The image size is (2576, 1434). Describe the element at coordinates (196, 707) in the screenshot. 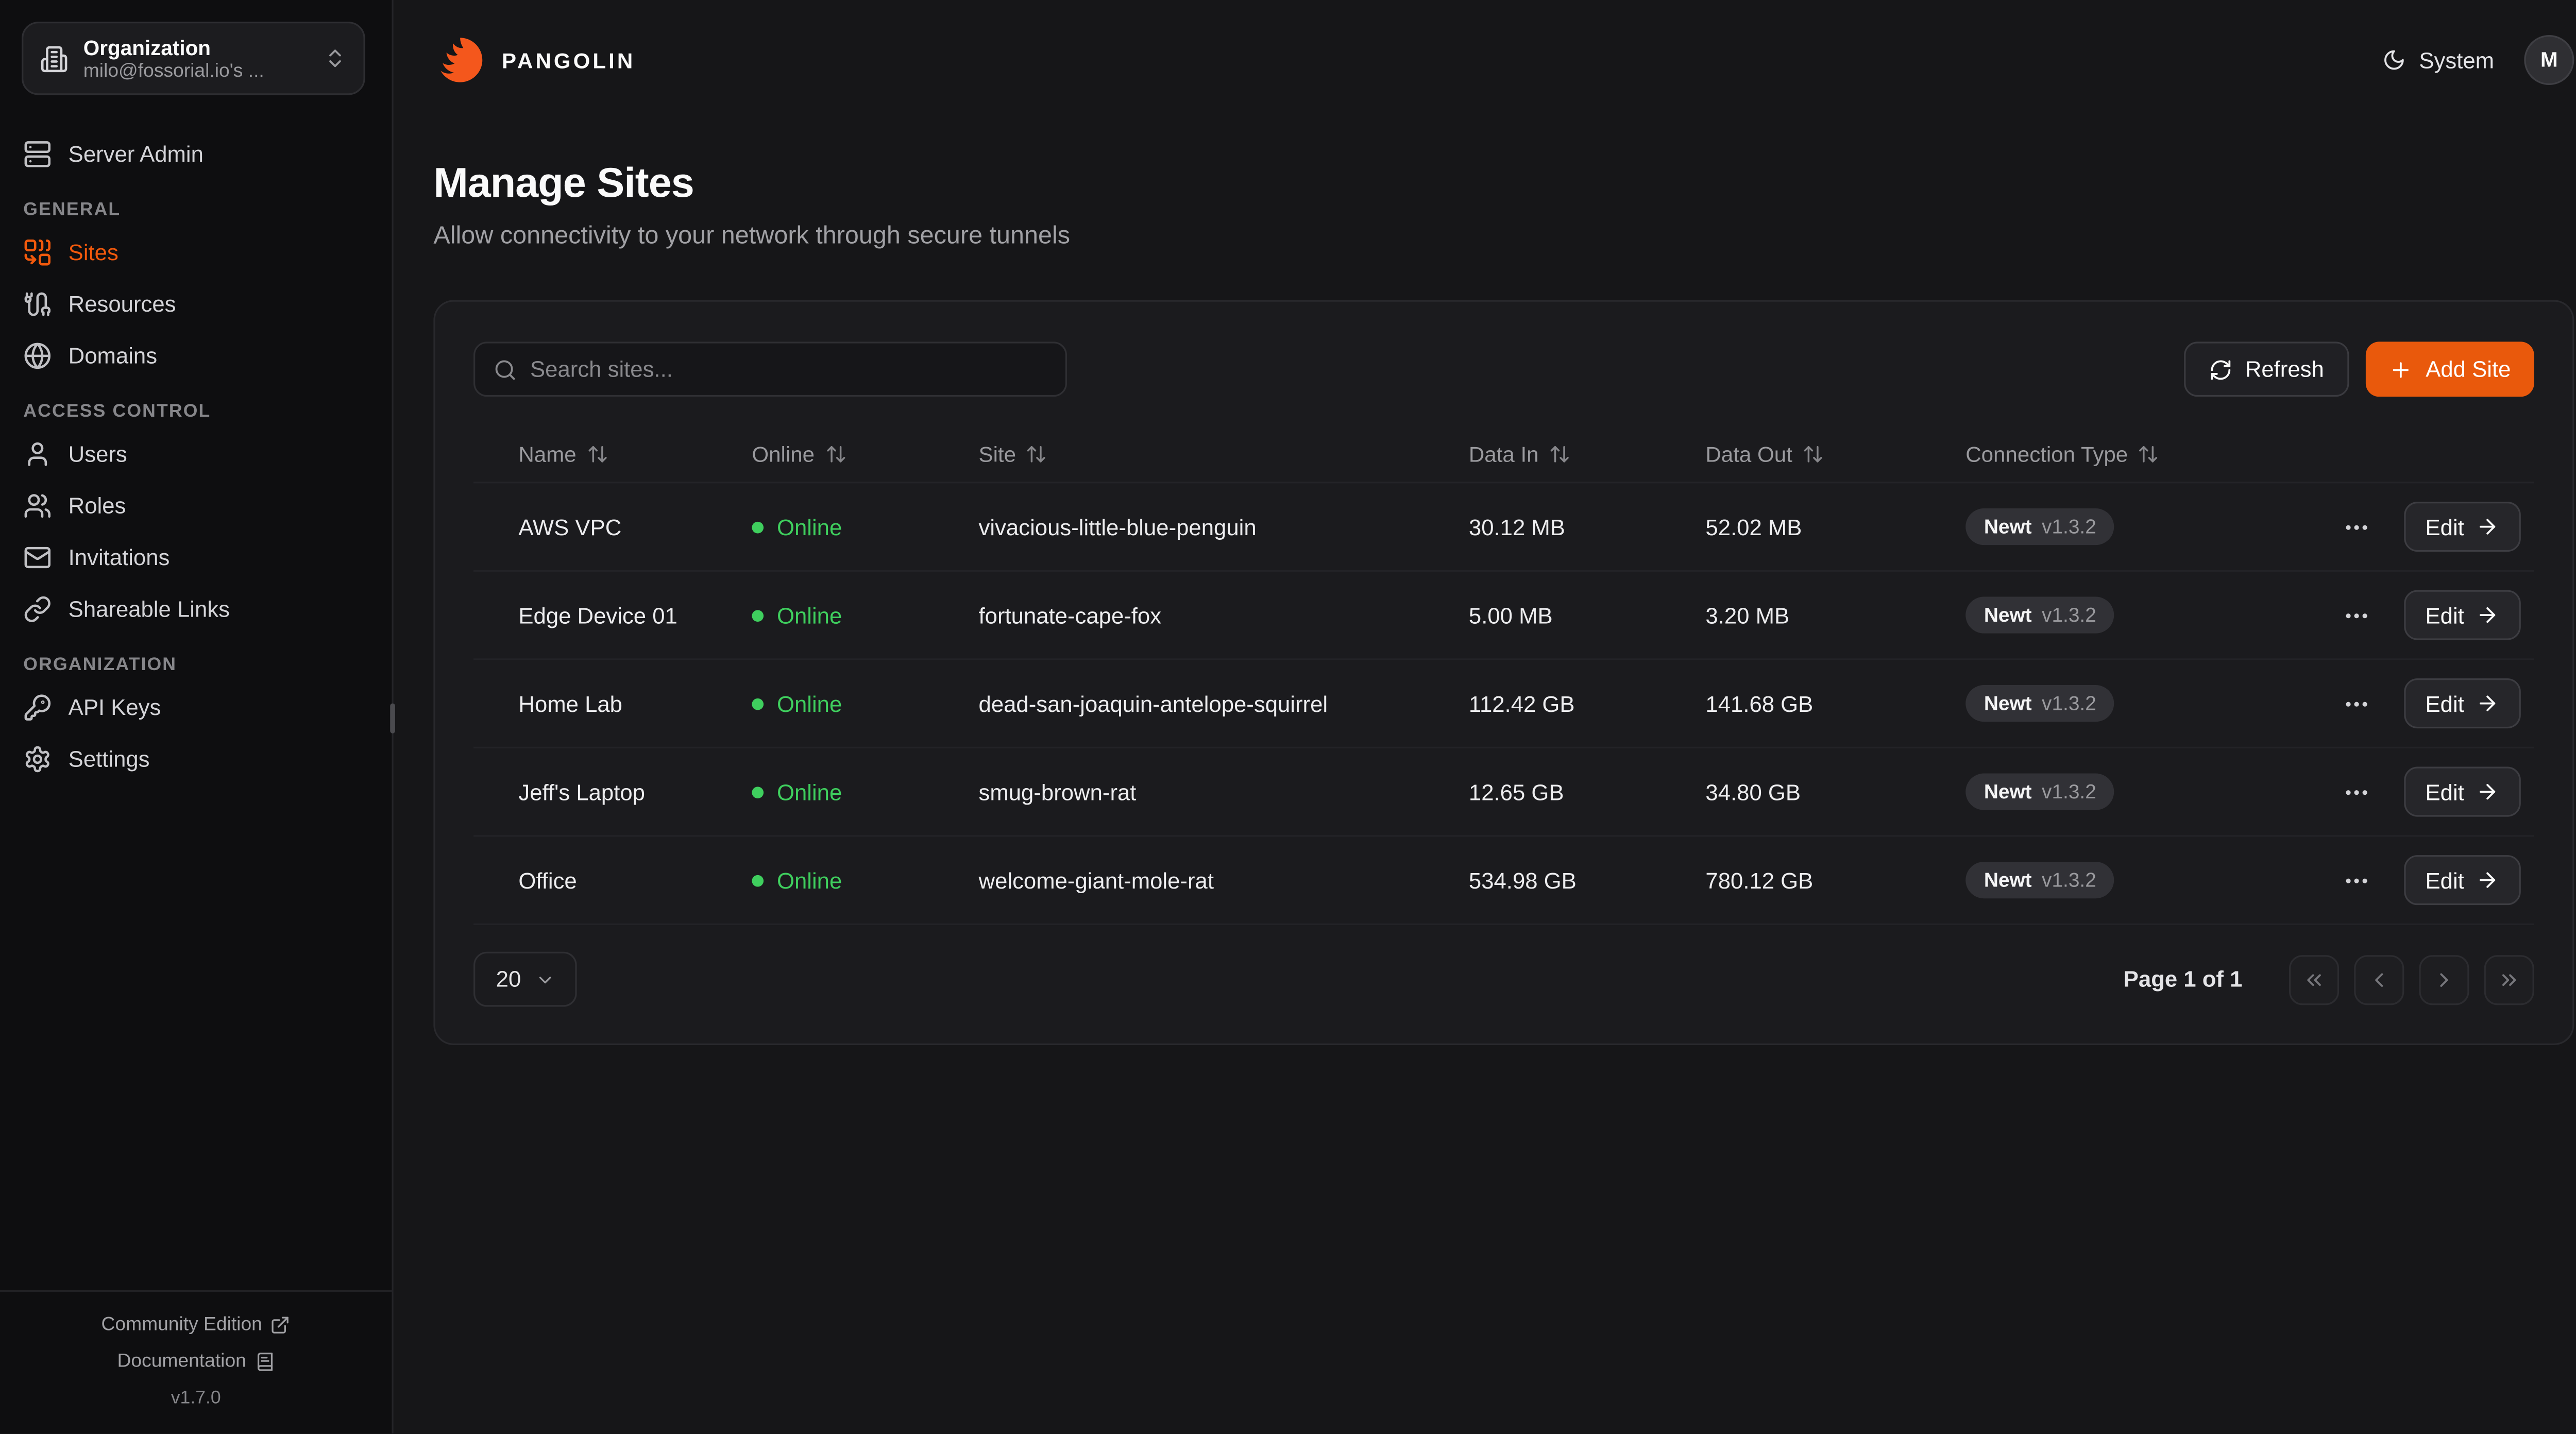

I see `sidebar-item-api-keys: API Keys` at that location.